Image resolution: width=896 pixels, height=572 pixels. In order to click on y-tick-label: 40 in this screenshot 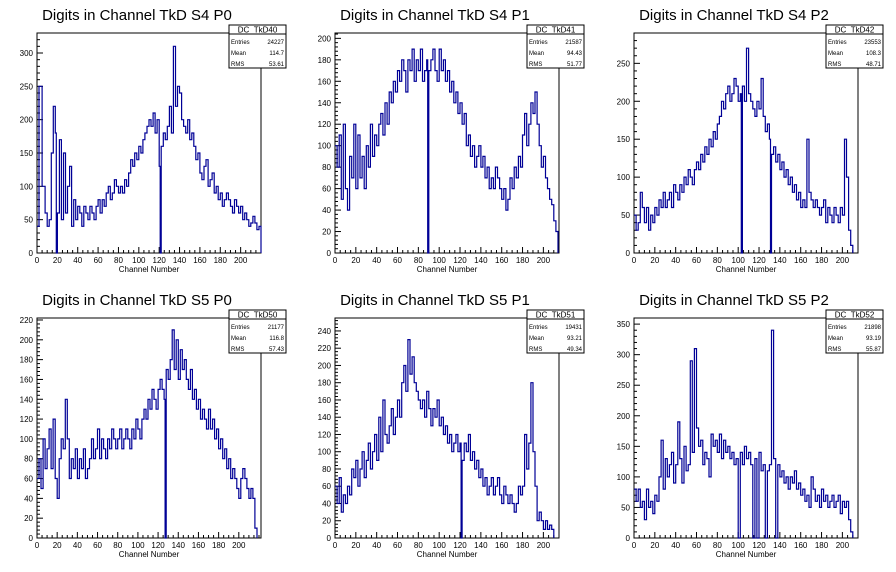, I will do `click(326, 503)`.